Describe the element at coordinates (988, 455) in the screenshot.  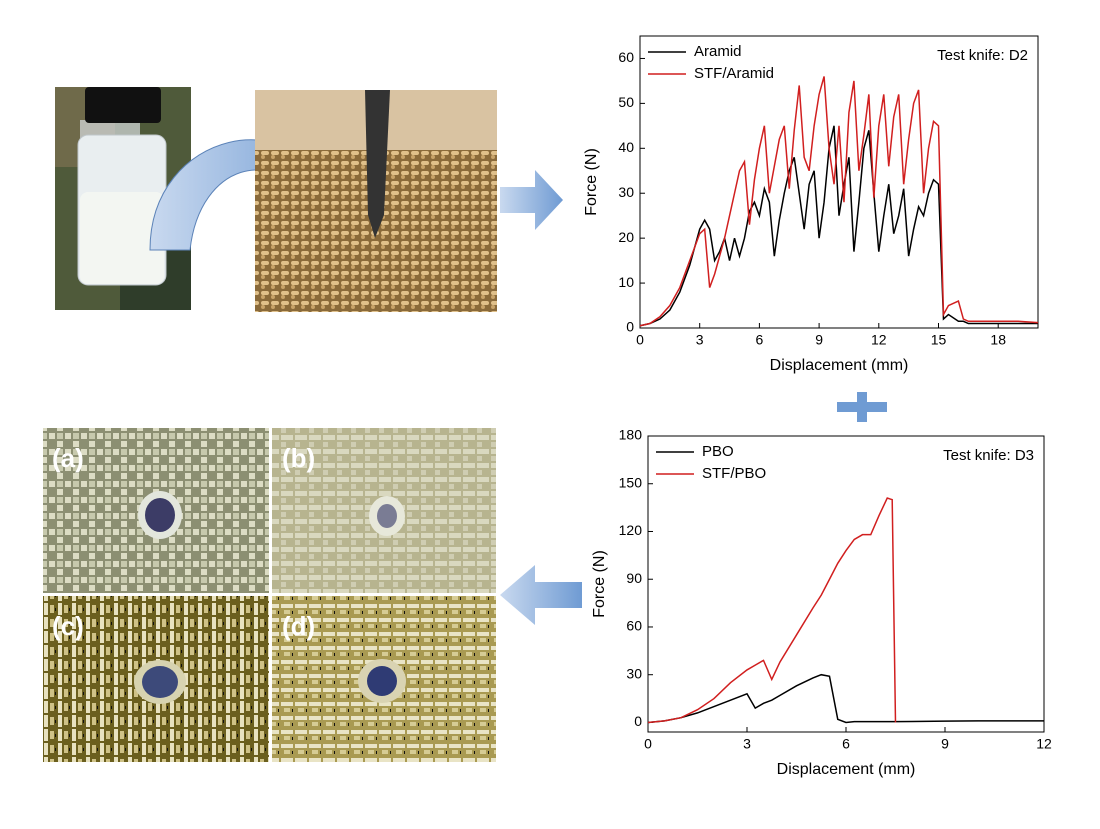
I see `annotation: Test knife: D3` at that location.